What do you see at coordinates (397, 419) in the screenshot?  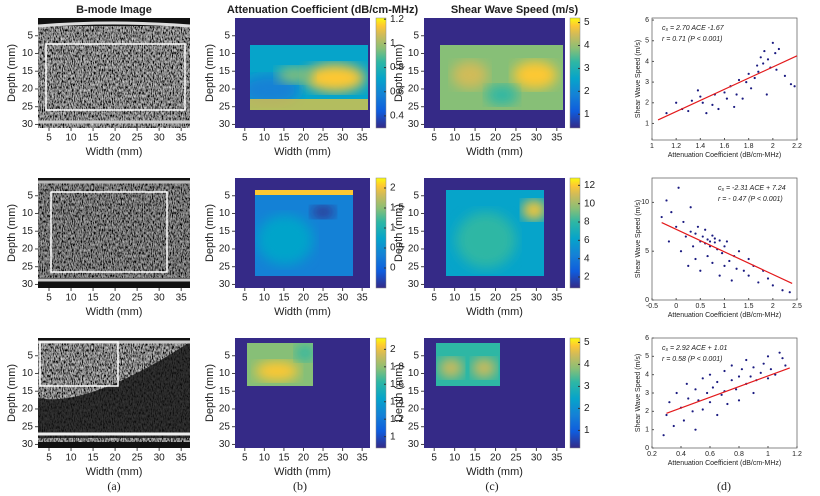 I see `colorbar-tick-label: 1.2` at bounding box center [397, 419].